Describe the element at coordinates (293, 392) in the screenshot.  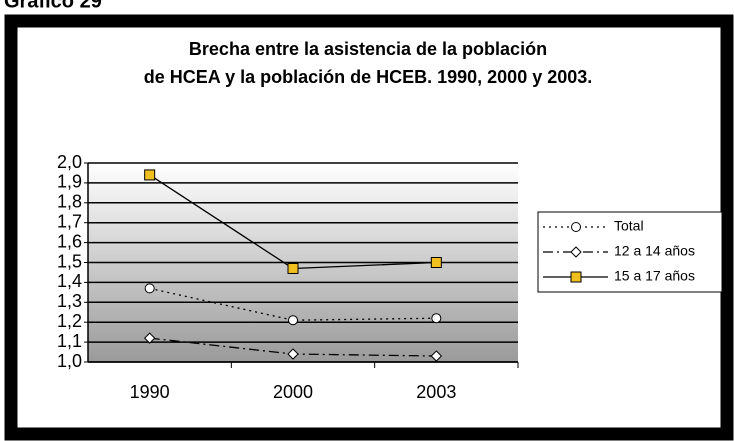
I see `x-tick-label: 2000` at that location.